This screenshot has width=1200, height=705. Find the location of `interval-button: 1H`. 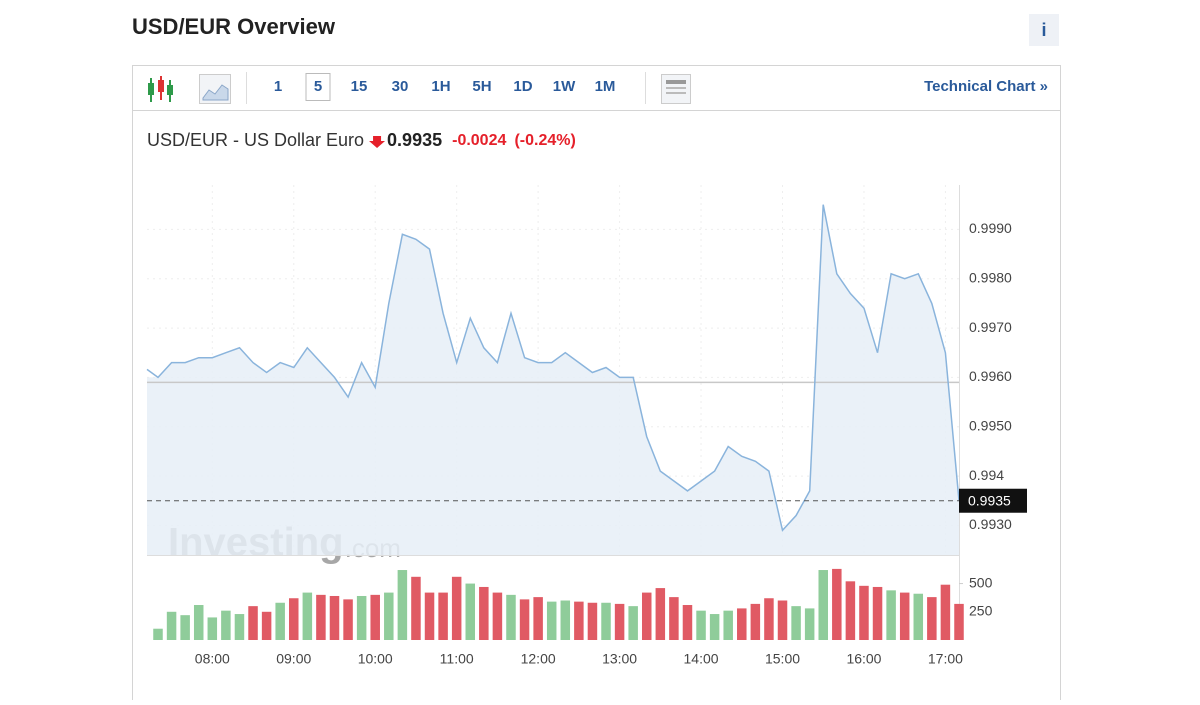

interval-button: 1H is located at coordinates (440, 86).